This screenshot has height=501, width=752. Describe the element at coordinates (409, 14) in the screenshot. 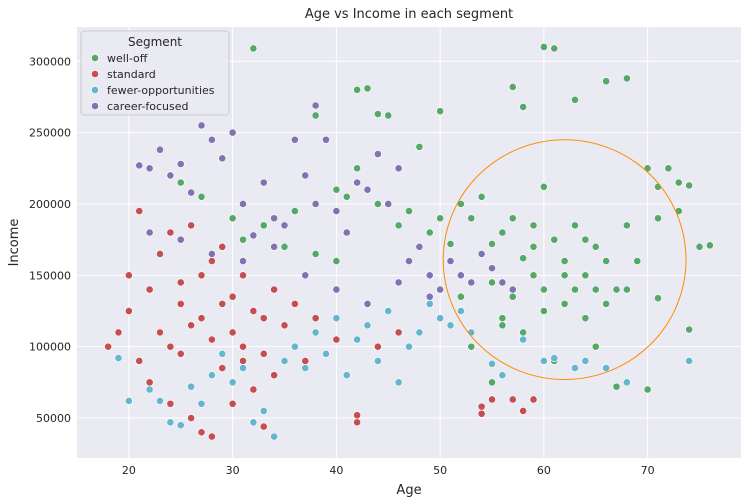

I see `chart-title: Age vs Income in each segment` at that location.